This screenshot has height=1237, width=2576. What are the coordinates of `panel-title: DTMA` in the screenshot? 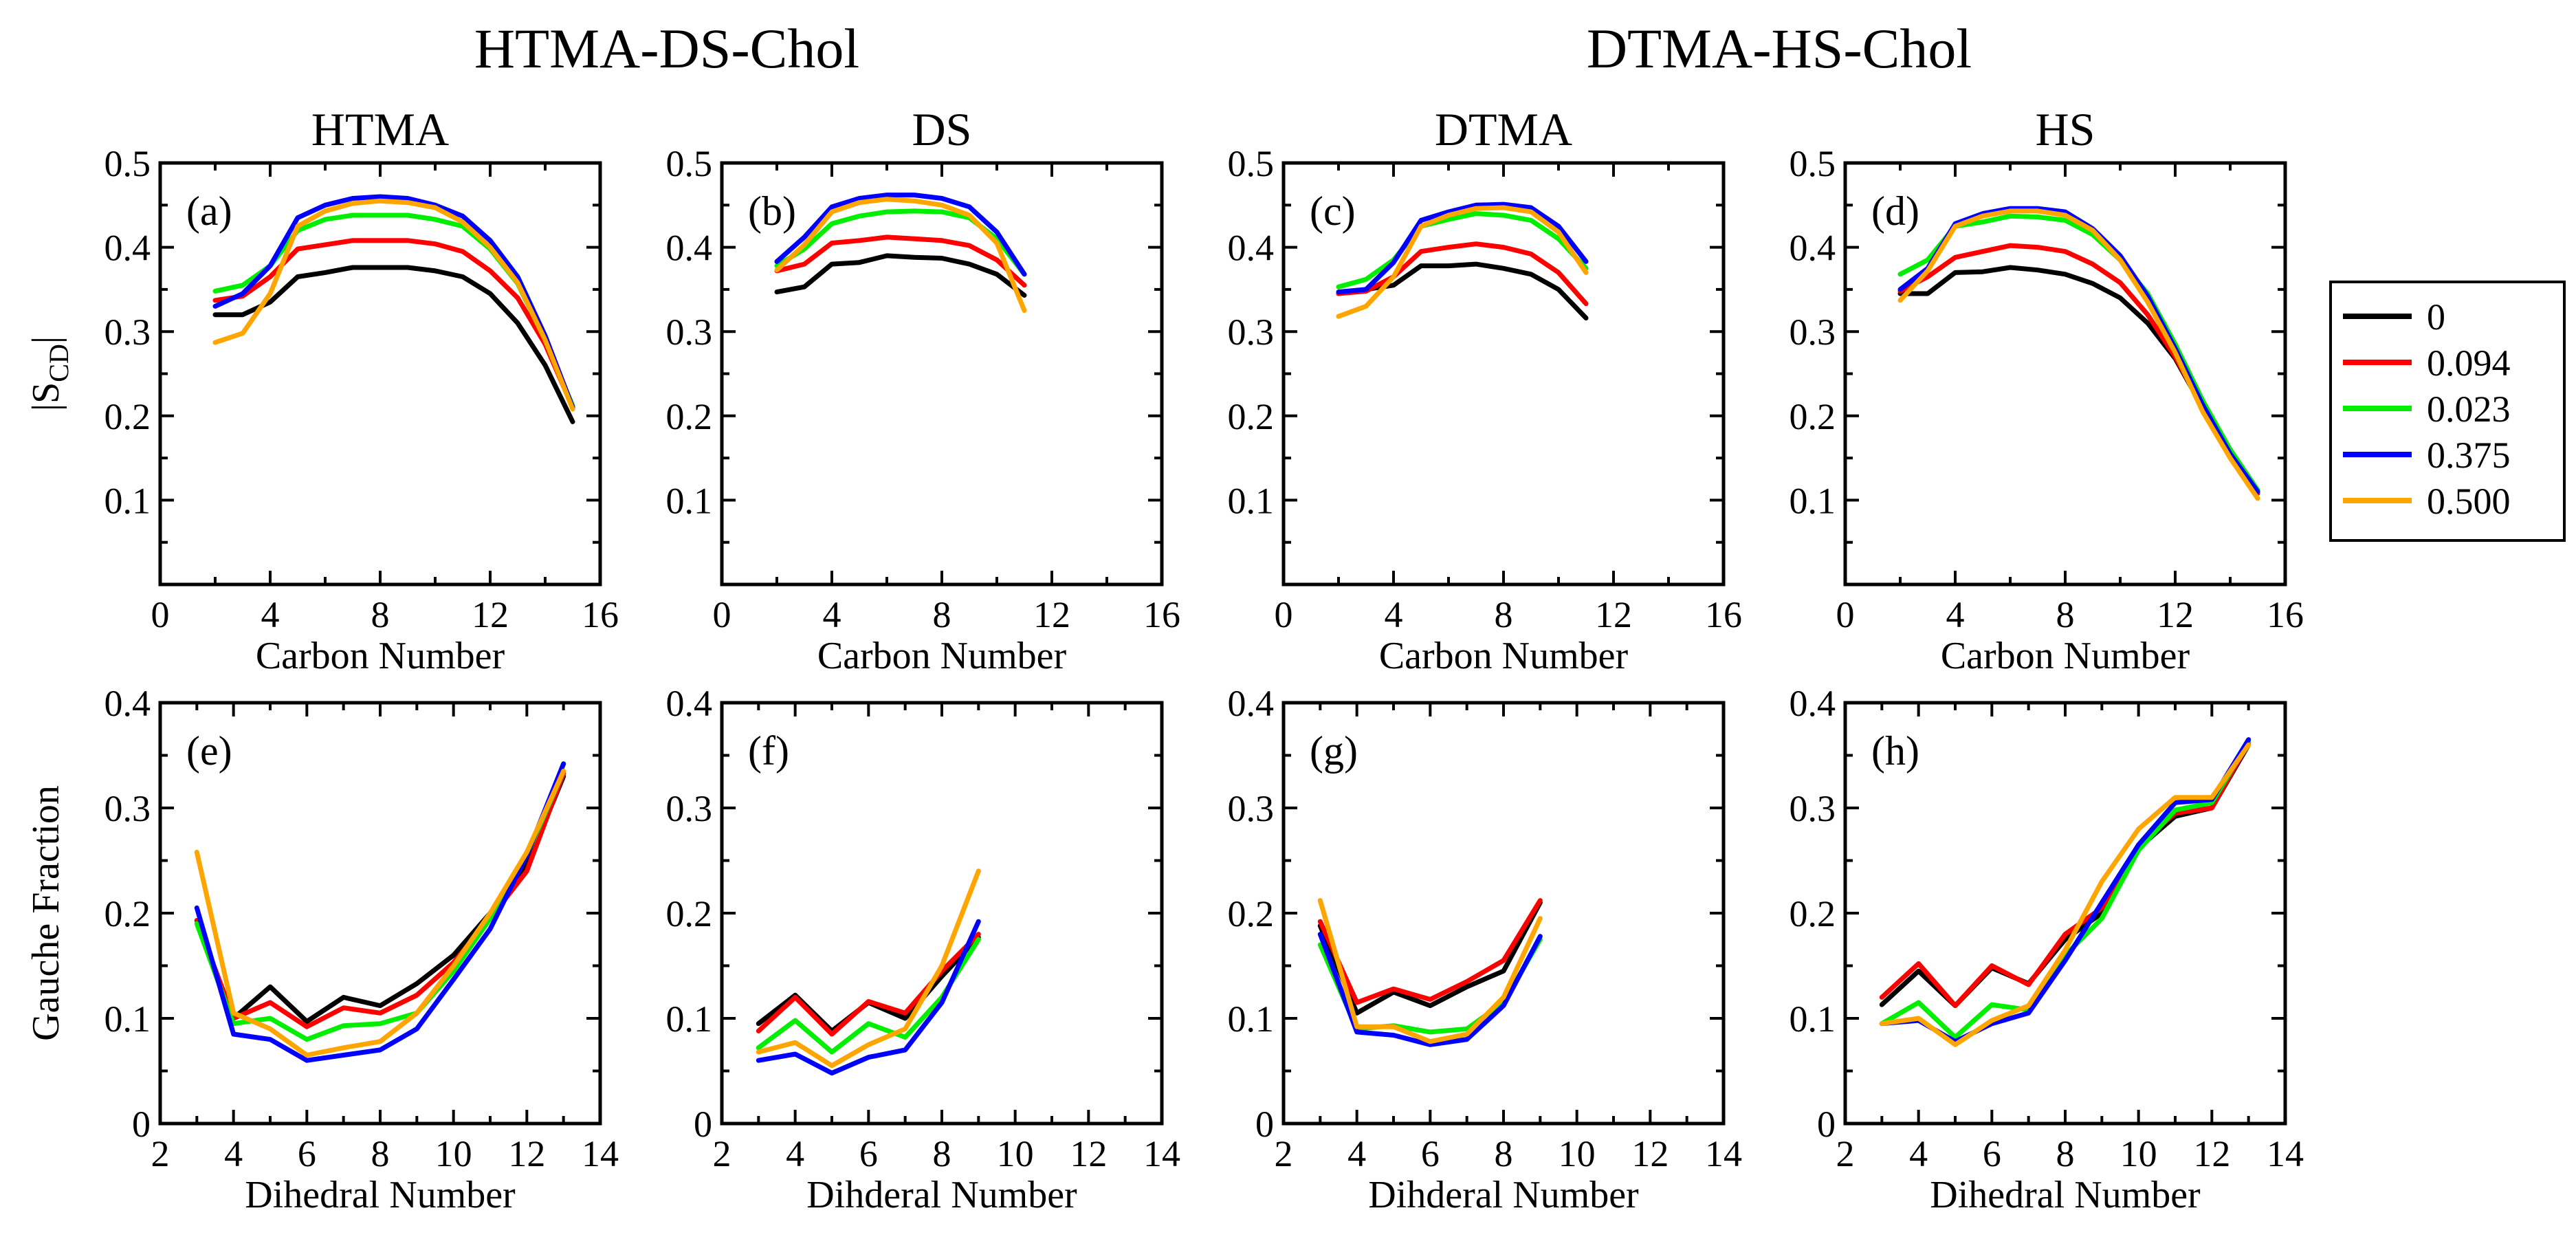 It's located at (1503, 129).